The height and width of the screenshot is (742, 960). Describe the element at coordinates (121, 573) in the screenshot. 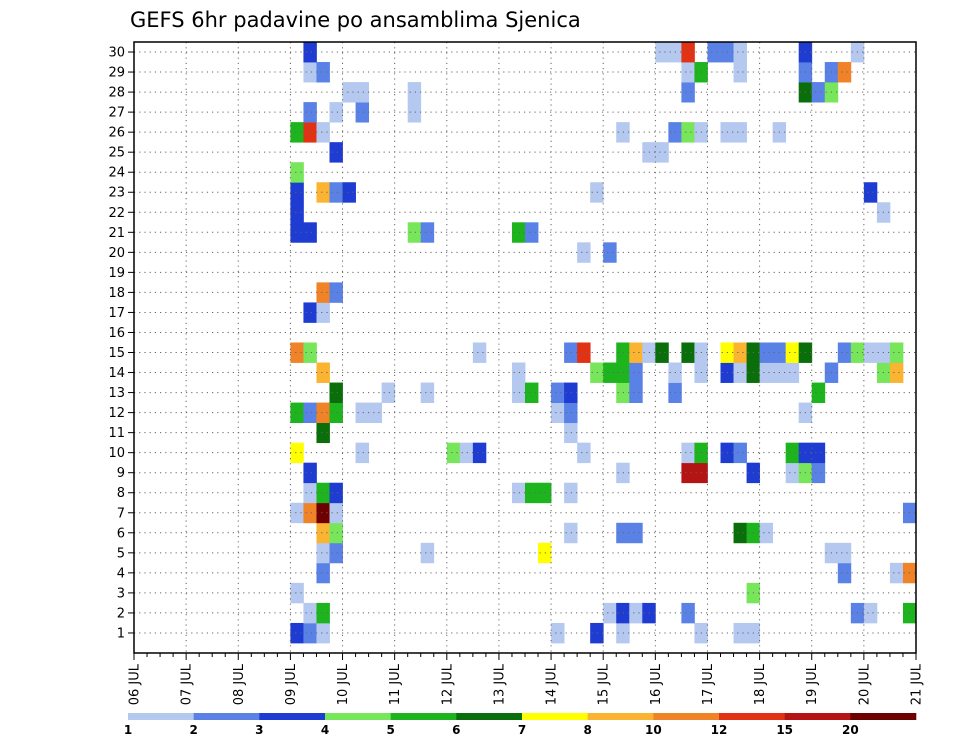

I see `y-tick-label: 4` at that location.